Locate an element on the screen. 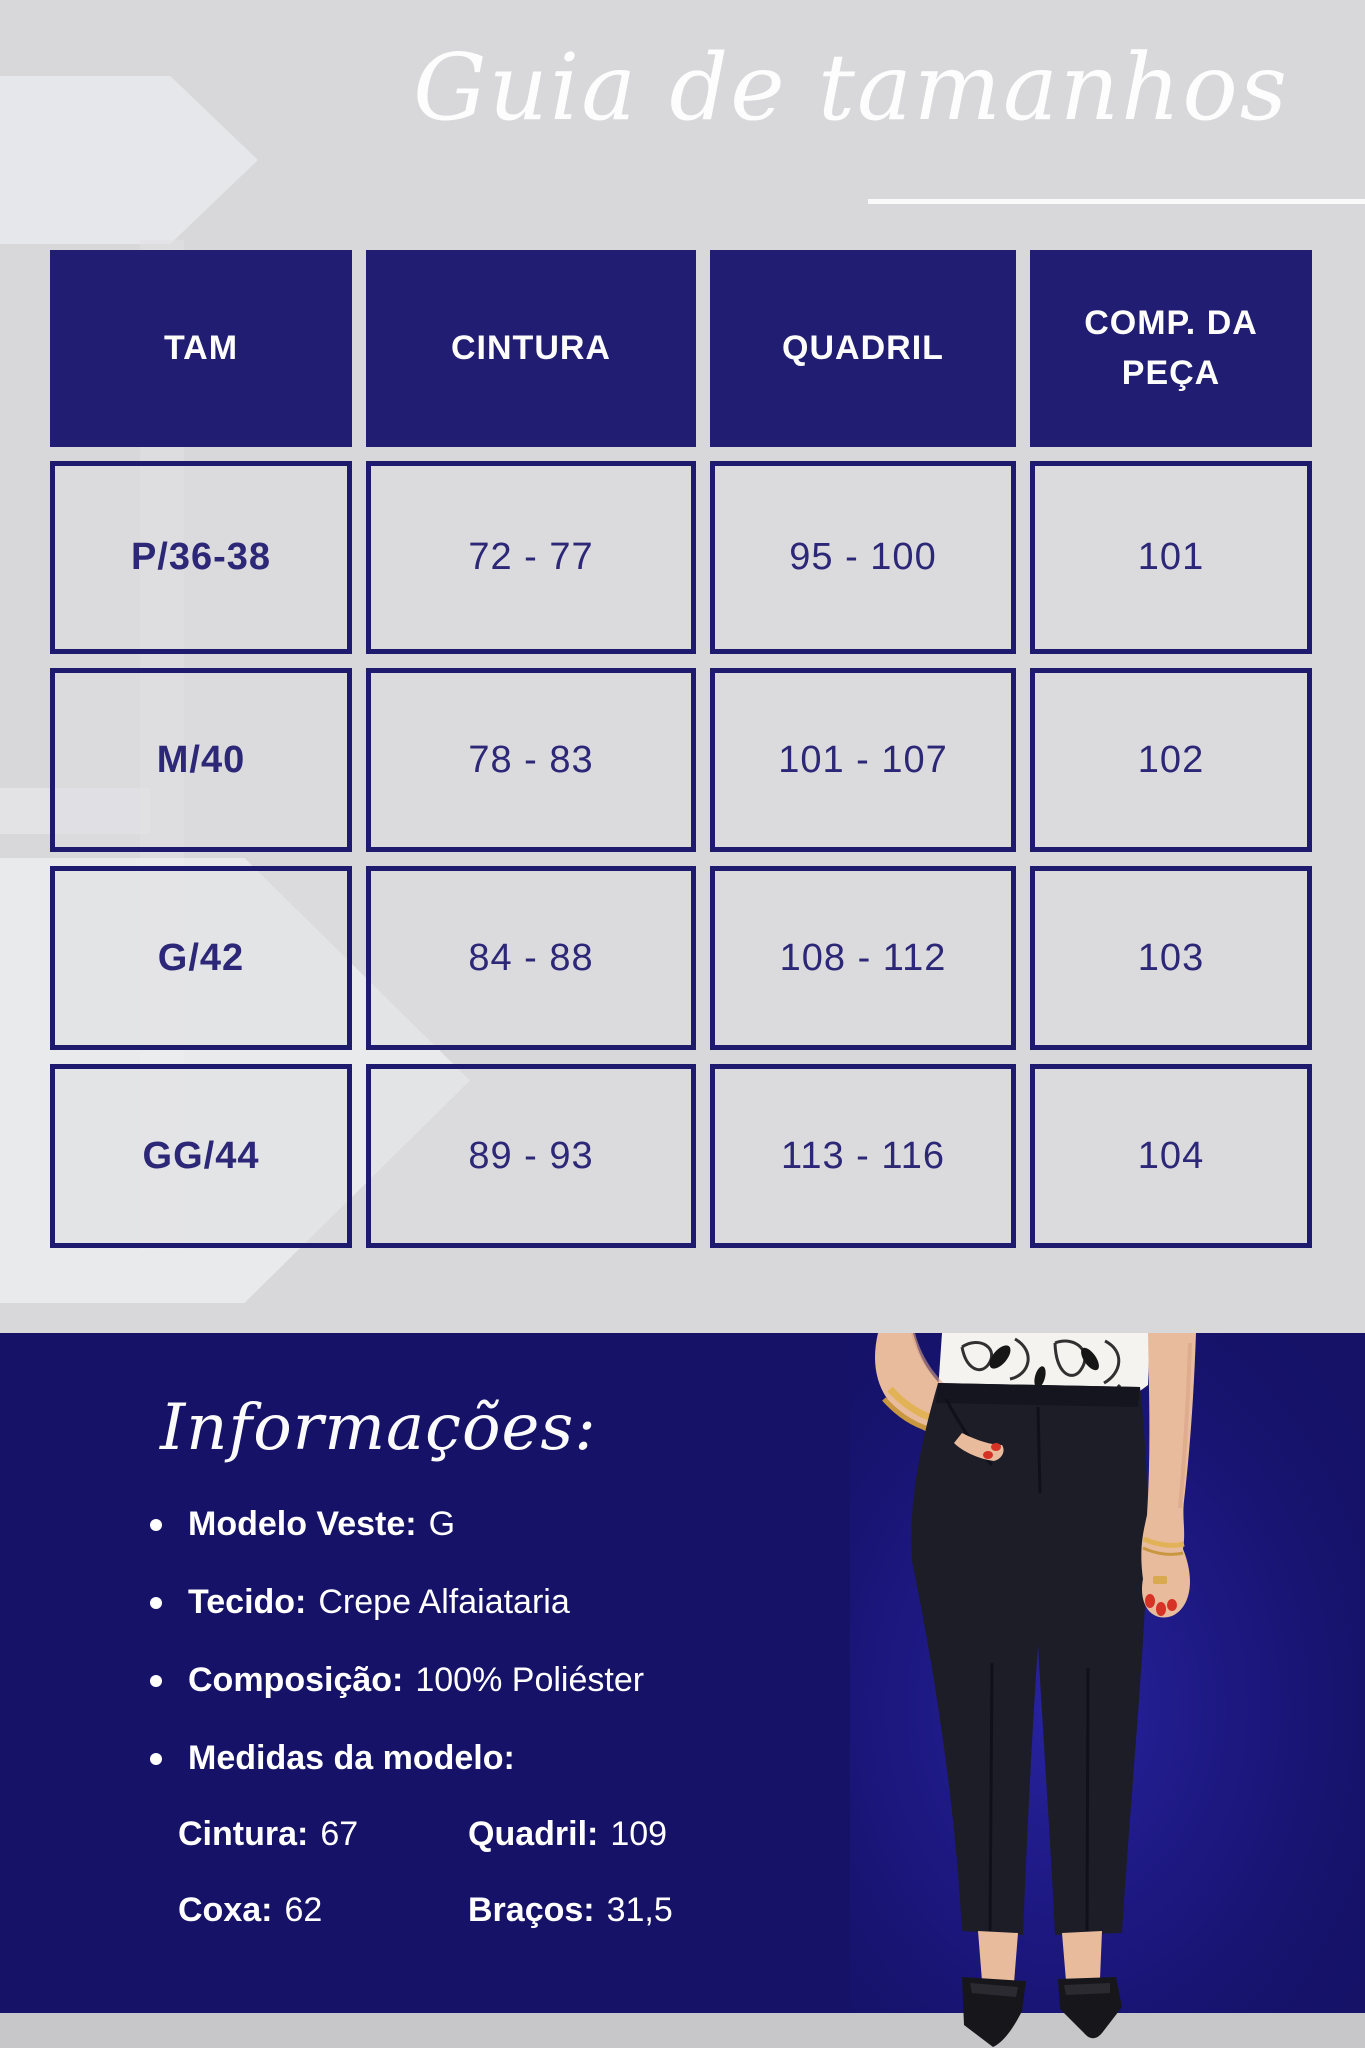  comprimento-cell: 103 is located at coordinates (1171, 958).